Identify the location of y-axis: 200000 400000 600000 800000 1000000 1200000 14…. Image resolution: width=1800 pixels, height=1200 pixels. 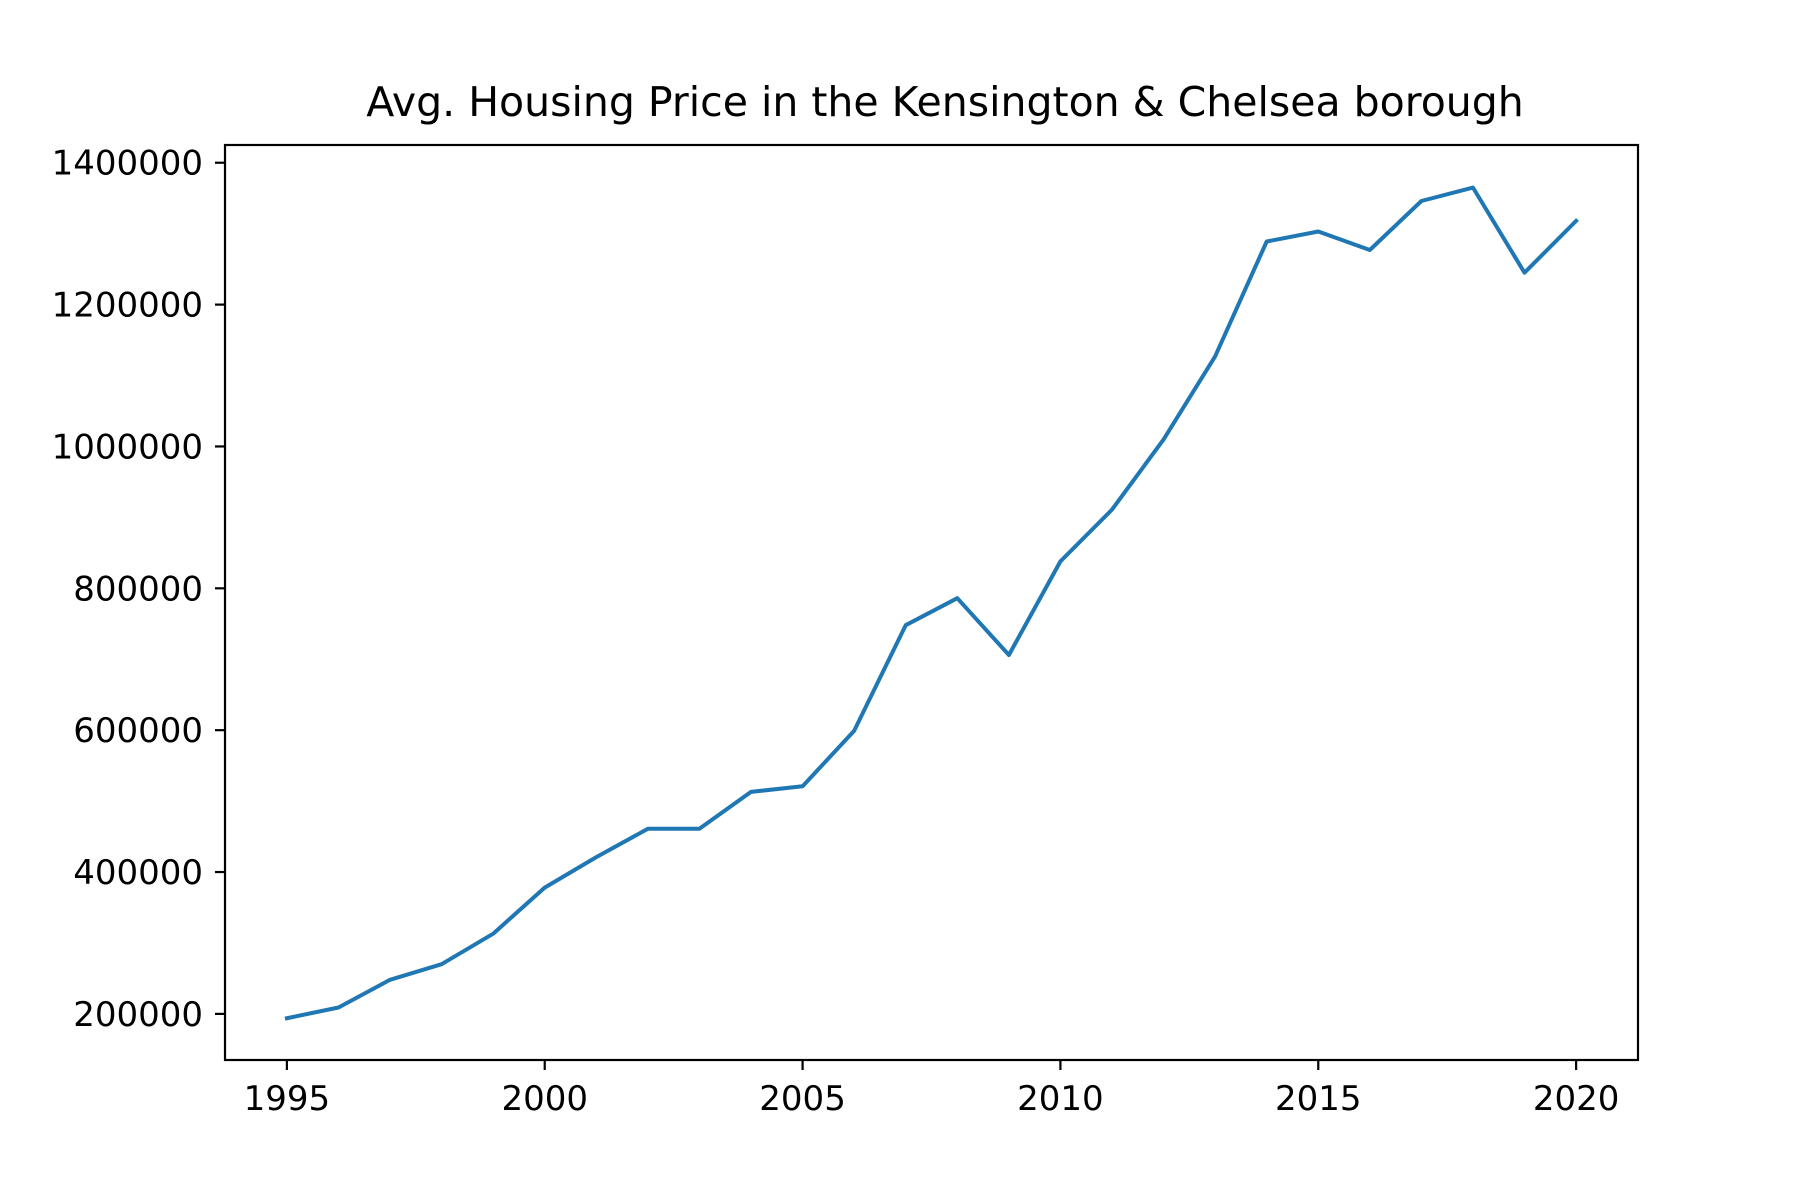
(138, 589).